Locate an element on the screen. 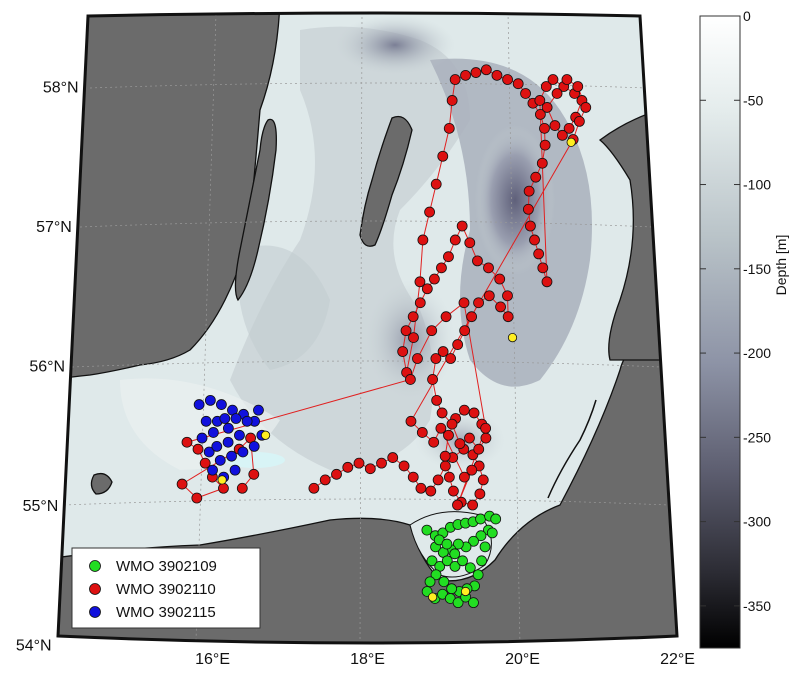 The width and height of the screenshot is (796, 682). colorbar-label: Depth [m] is located at coordinates (781, 265).